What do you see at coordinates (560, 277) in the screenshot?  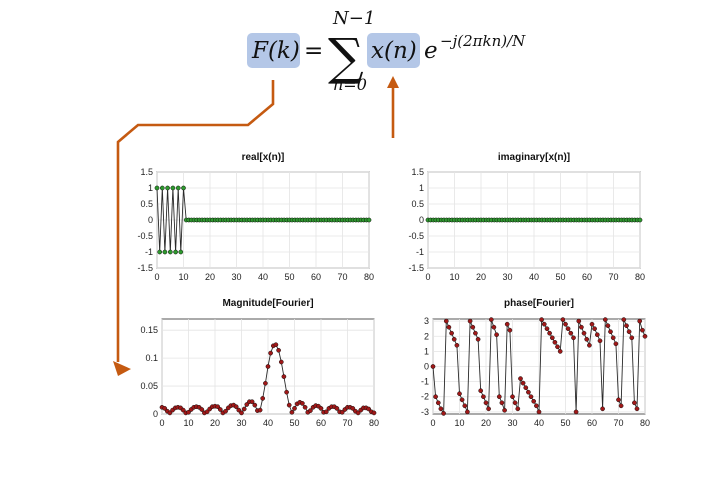 I see `x-tick-label: 50` at bounding box center [560, 277].